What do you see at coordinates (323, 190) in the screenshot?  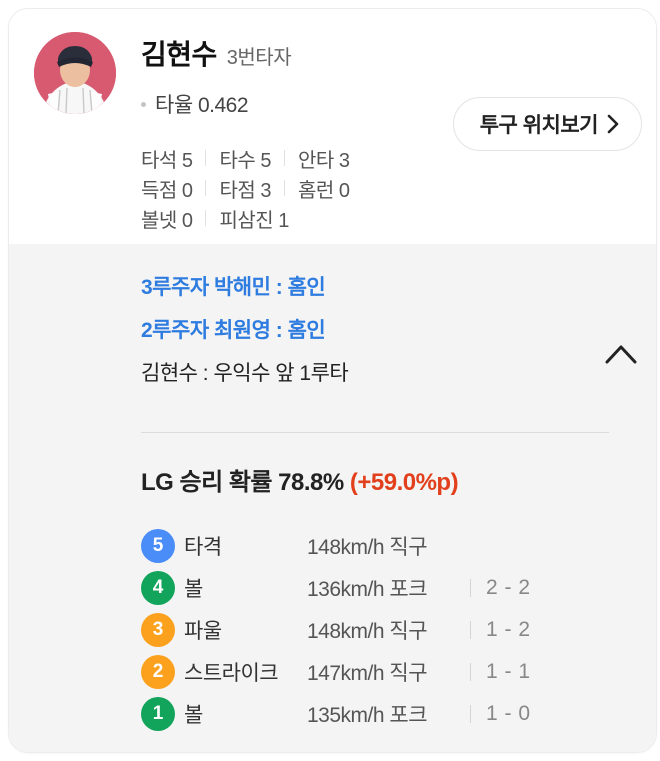 I see `stat-homeruns: 홈런 0` at bounding box center [323, 190].